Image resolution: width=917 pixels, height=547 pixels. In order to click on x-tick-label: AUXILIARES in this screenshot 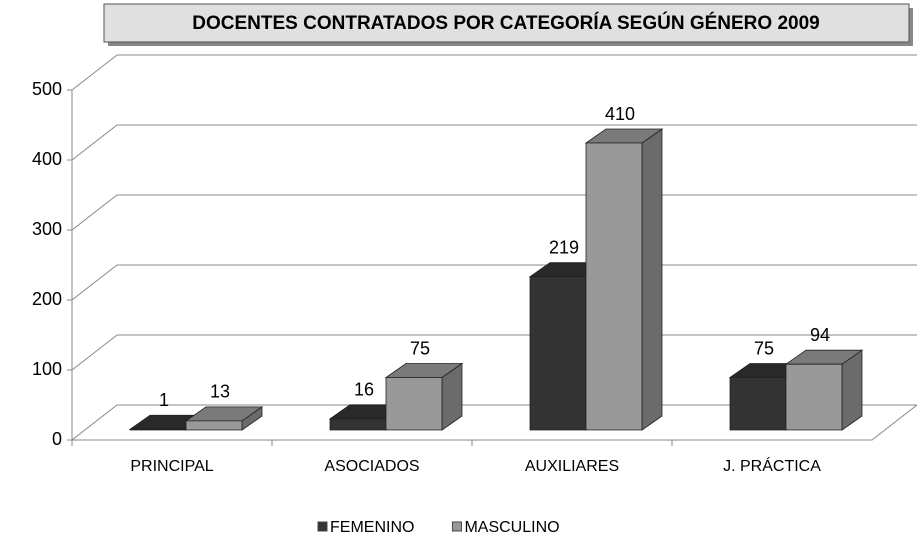, I will do `click(572, 466)`.